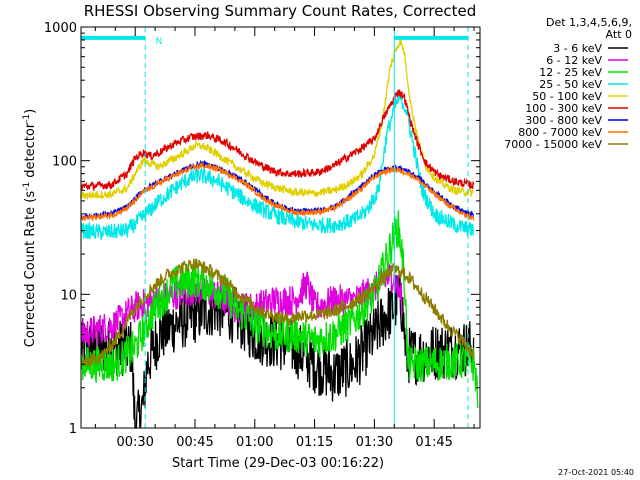  What do you see at coordinates (553, 144) in the screenshot?
I see `legend-label-7000-15000-kev: 7000 - 15000 keV` at bounding box center [553, 144].